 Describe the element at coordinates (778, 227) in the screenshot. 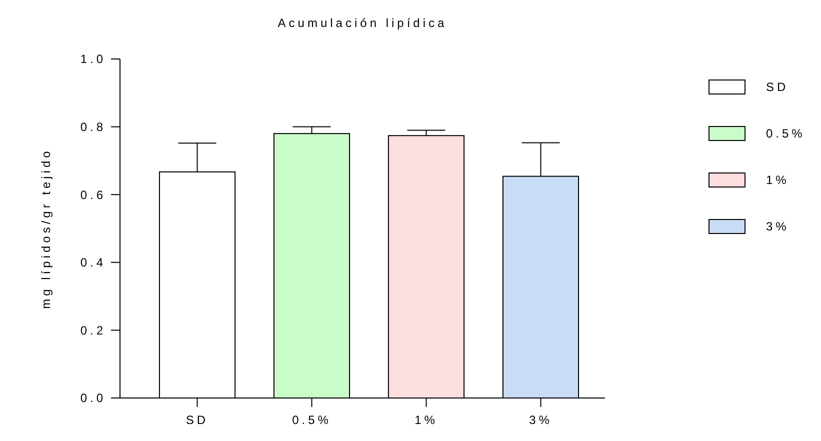

I see `legend-label: 3%` at that location.